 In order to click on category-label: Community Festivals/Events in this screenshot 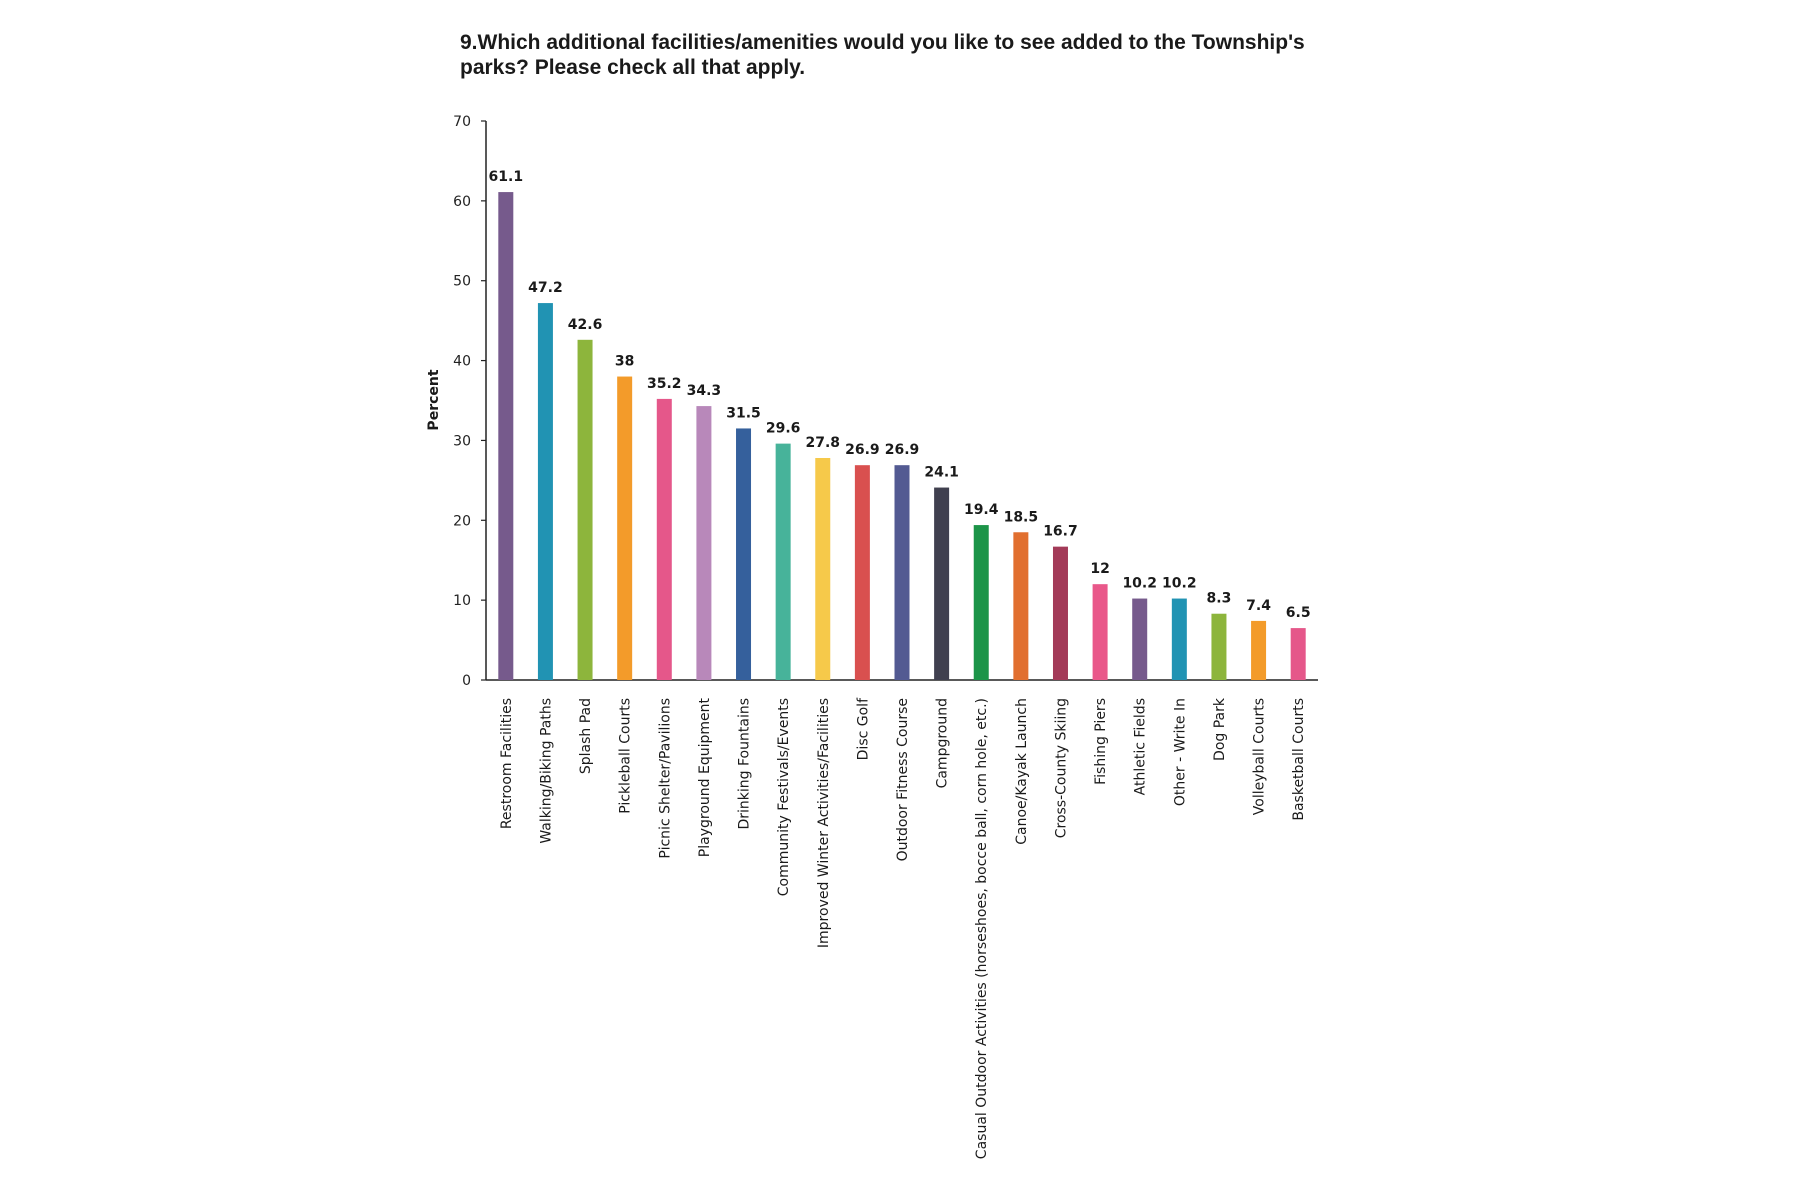, I will do `click(784, 797)`.